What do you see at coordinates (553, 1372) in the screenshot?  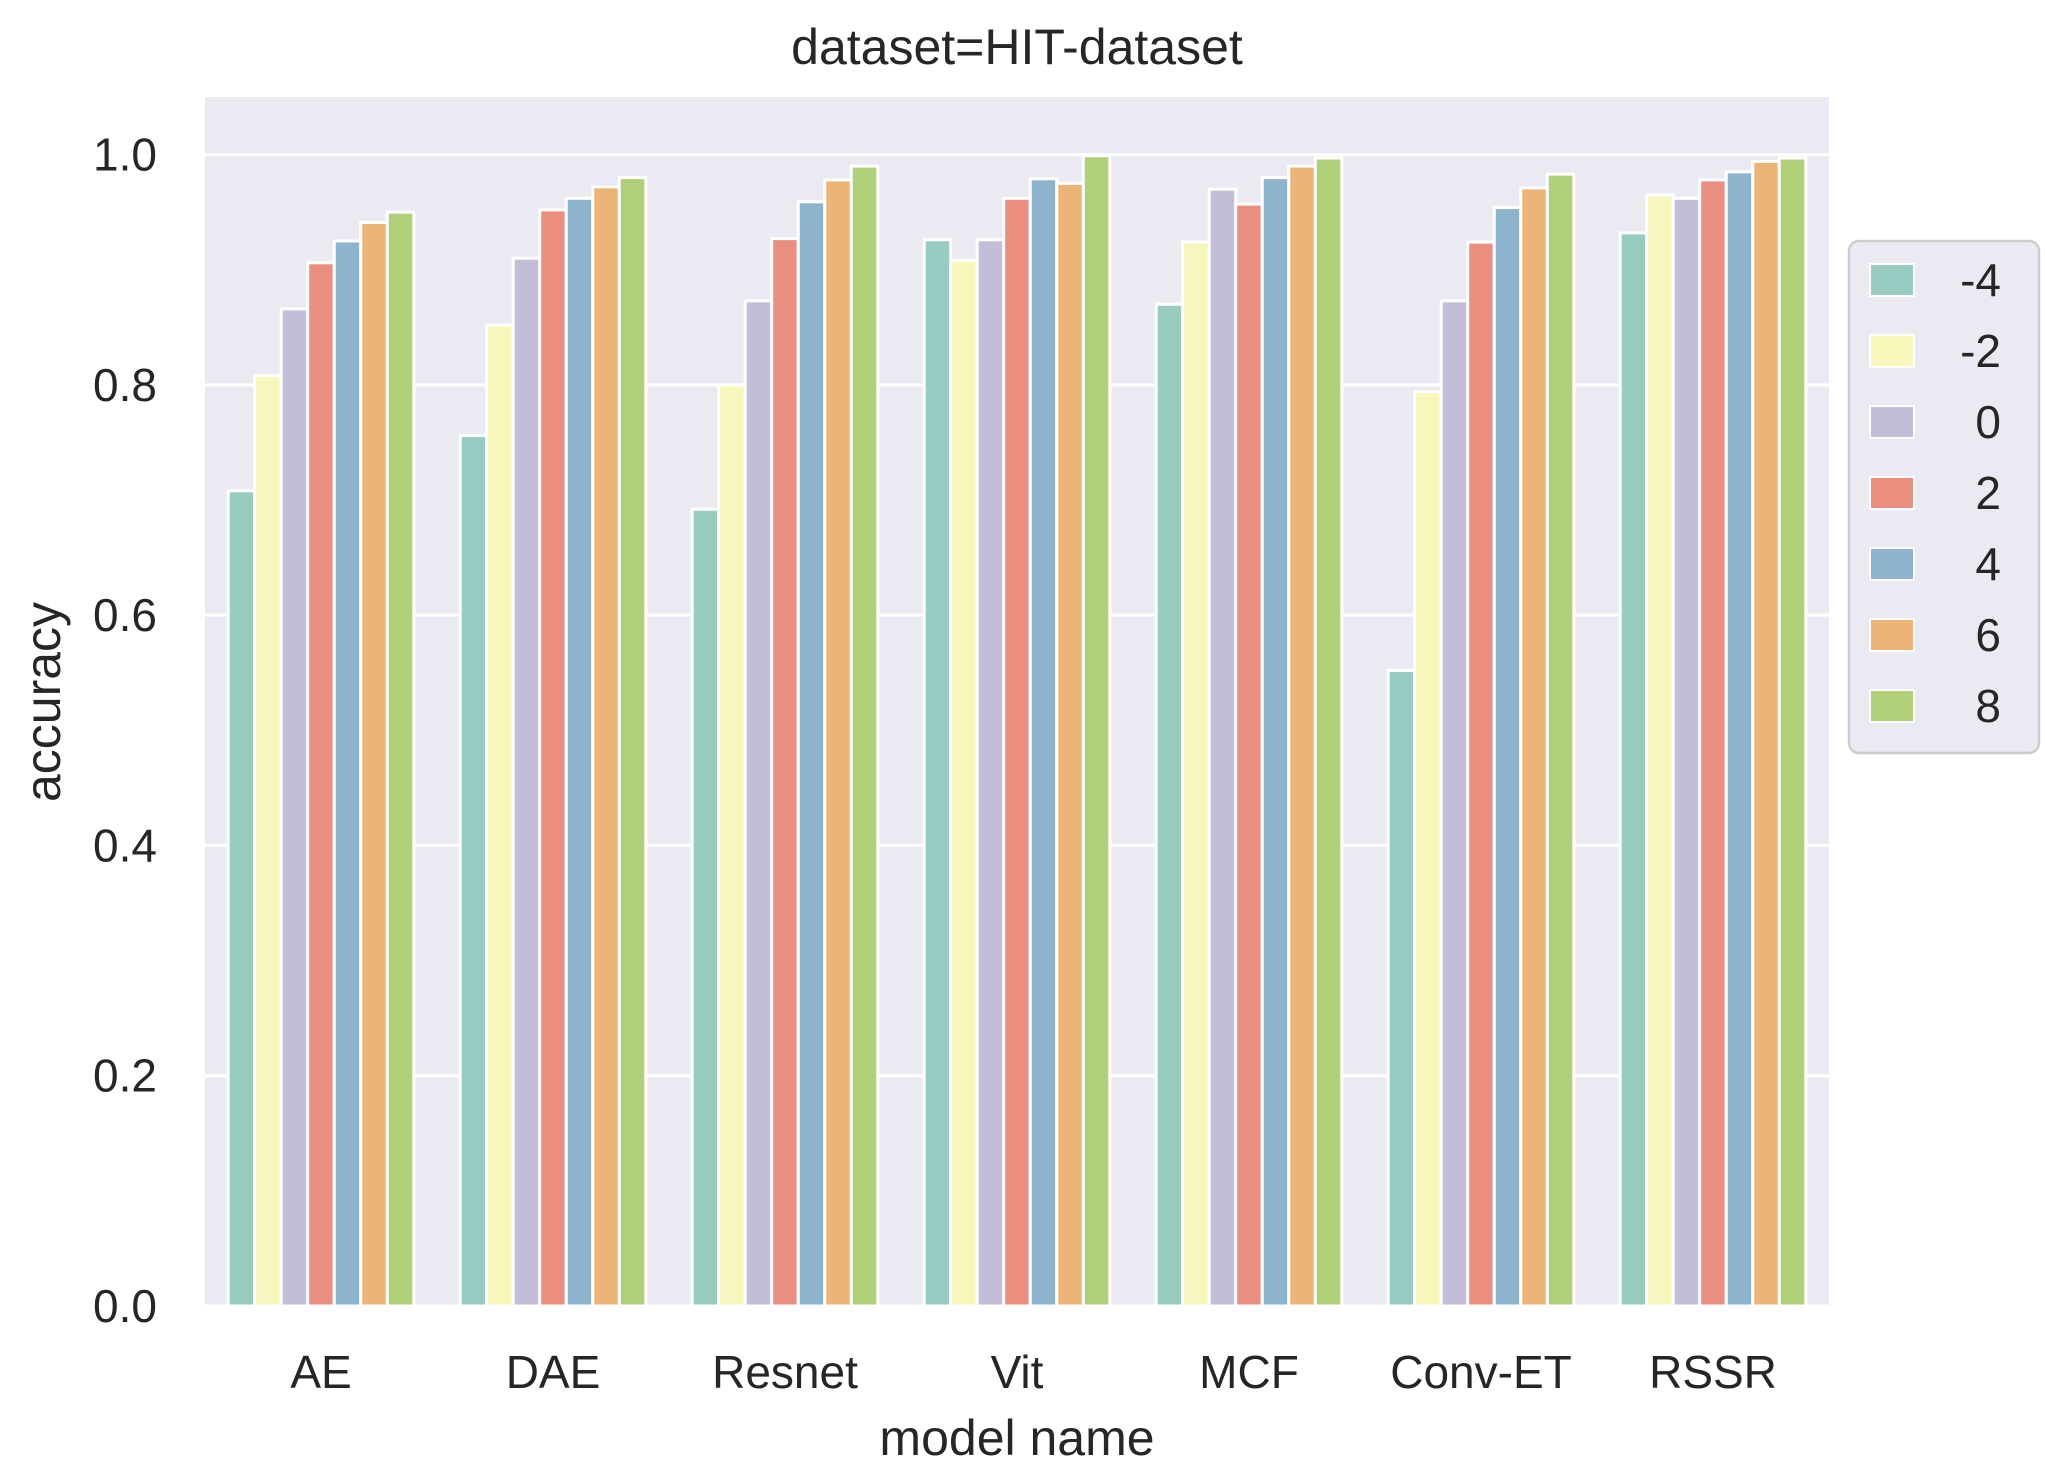 I see `x-tick-label: DAE` at bounding box center [553, 1372].